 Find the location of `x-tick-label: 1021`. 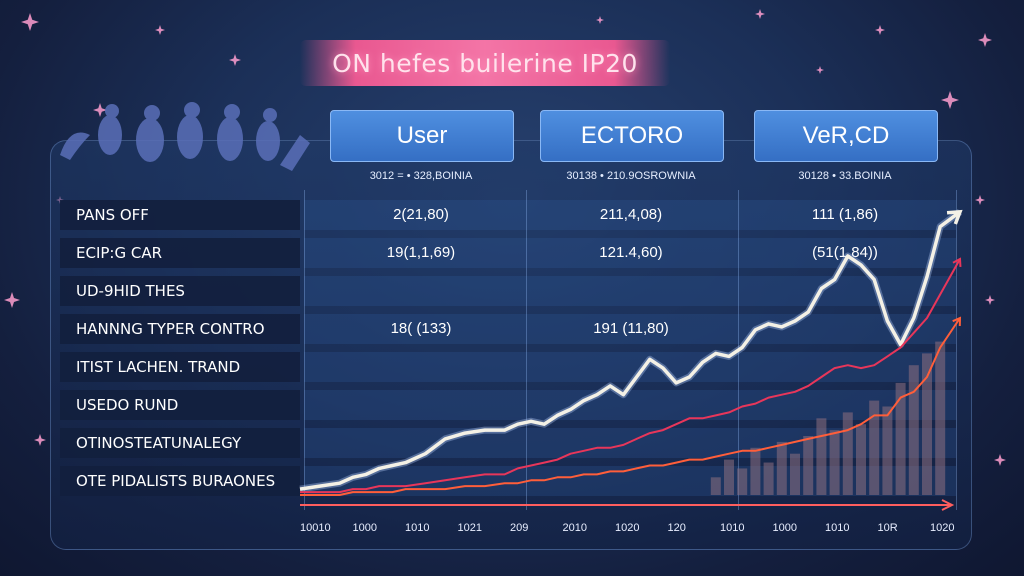

x-tick-label: 1021 is located at coordinates (469, 528).